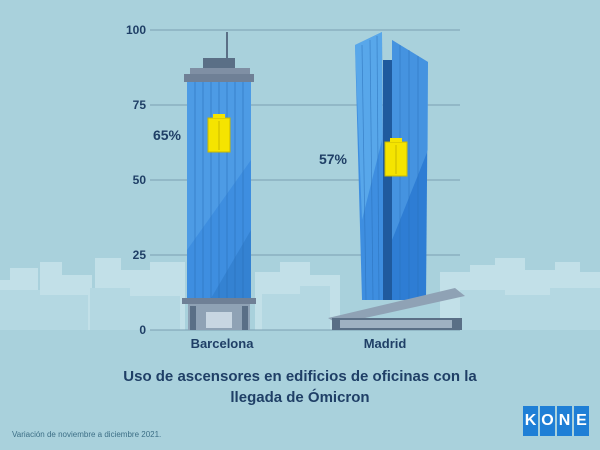 Image resolution: width=600 pixels, height=450 pixels. Describe the element at coordinates (300, 397) in the screenshot. I see `chart-title-line-2: llegada de Ómicron` at that location.